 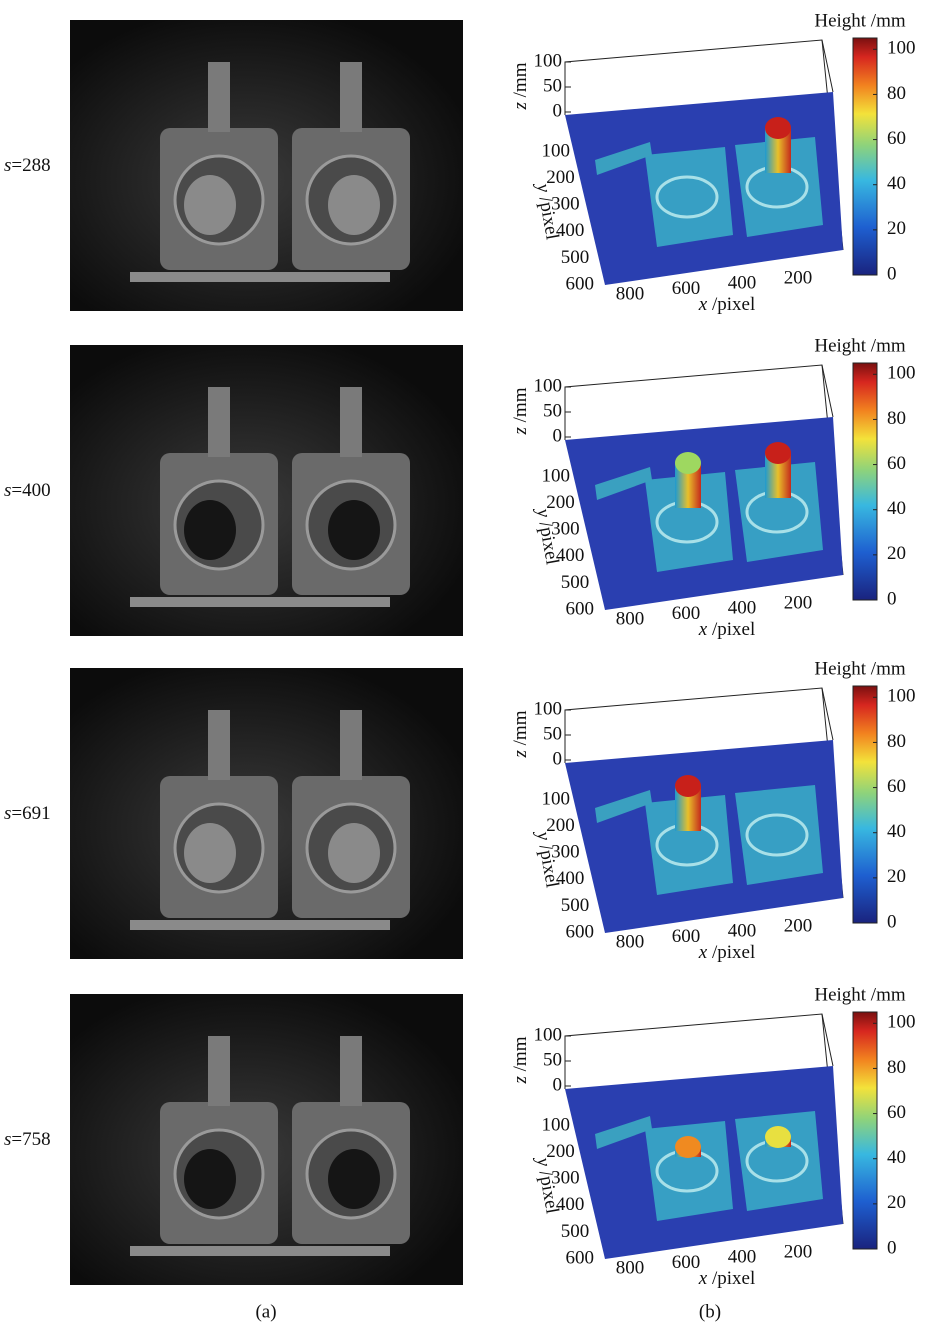 What do you see at coordinates (896, 876) in the screenshot?
I see `colorbar-tick-label: 20` at bounding box center [896, 876].